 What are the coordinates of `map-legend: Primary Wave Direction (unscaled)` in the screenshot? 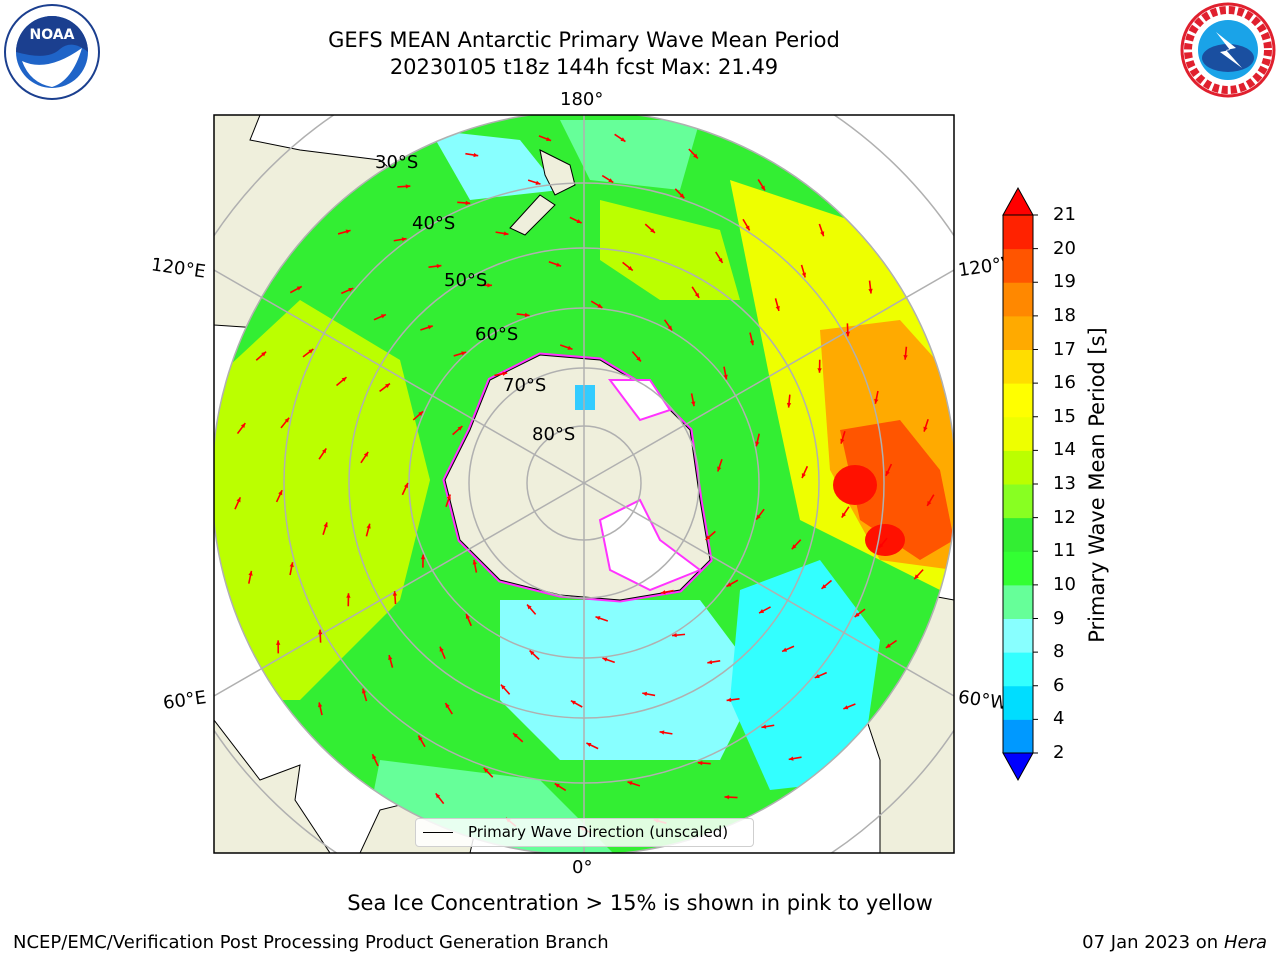 It's located at (584, 832).